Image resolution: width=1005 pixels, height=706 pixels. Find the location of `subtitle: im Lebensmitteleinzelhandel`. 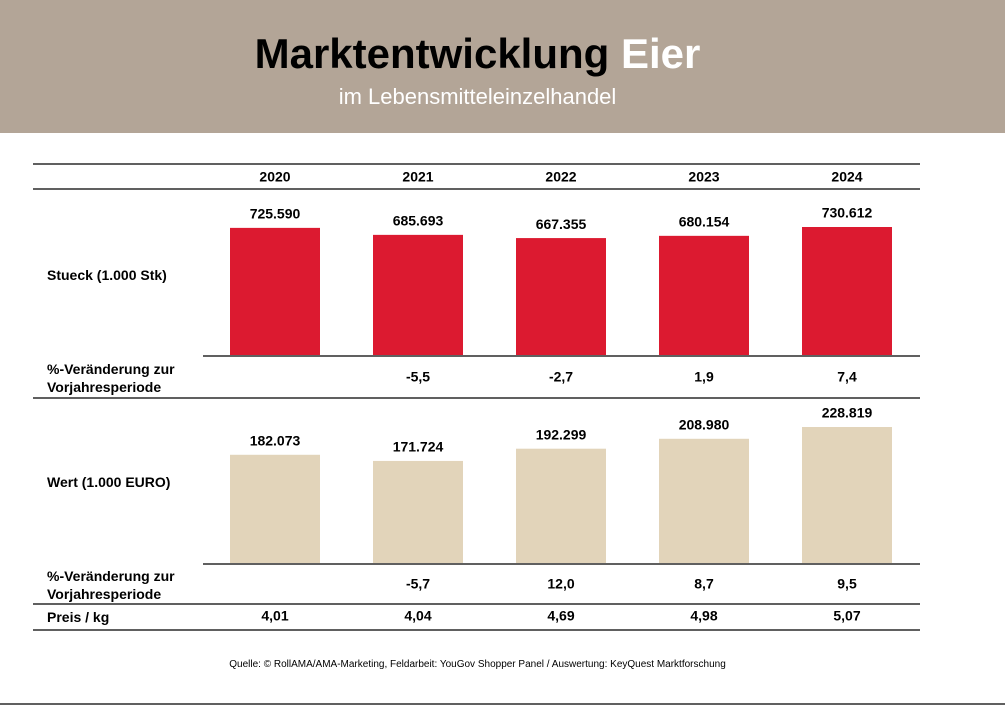

subtitle: im Lebensmitteleinzelhandel is located at coordinates (477, 96).